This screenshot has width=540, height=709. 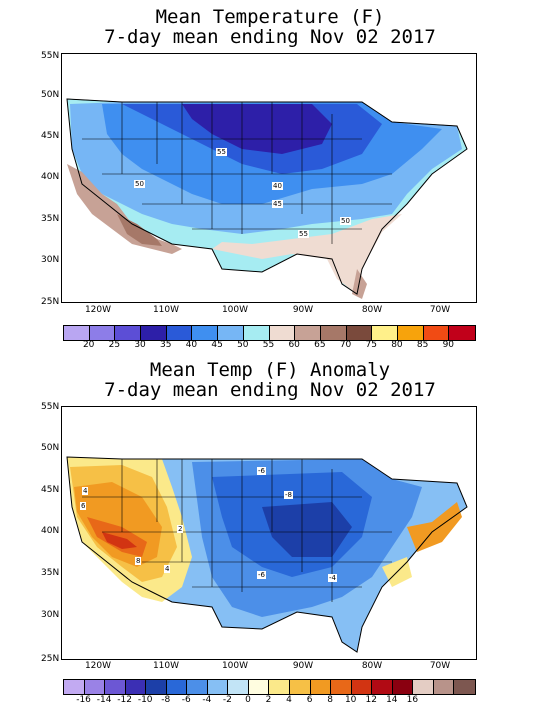 What do you see at coordinates (448, 345) in the screenshot?
I see `colorbar-label: 90` at bounding box center [448, 345].